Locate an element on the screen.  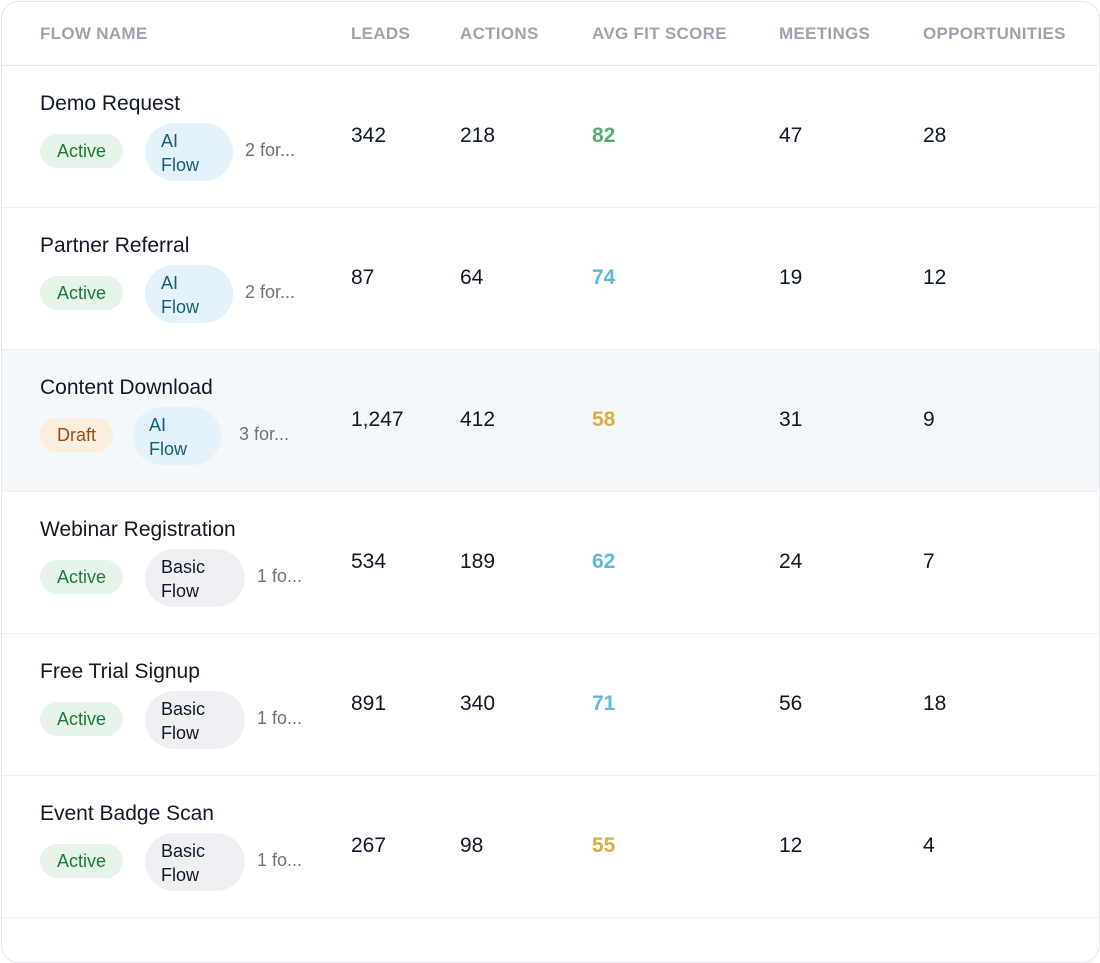
fit-score-value: 58 is located at coordinates (604, 419).